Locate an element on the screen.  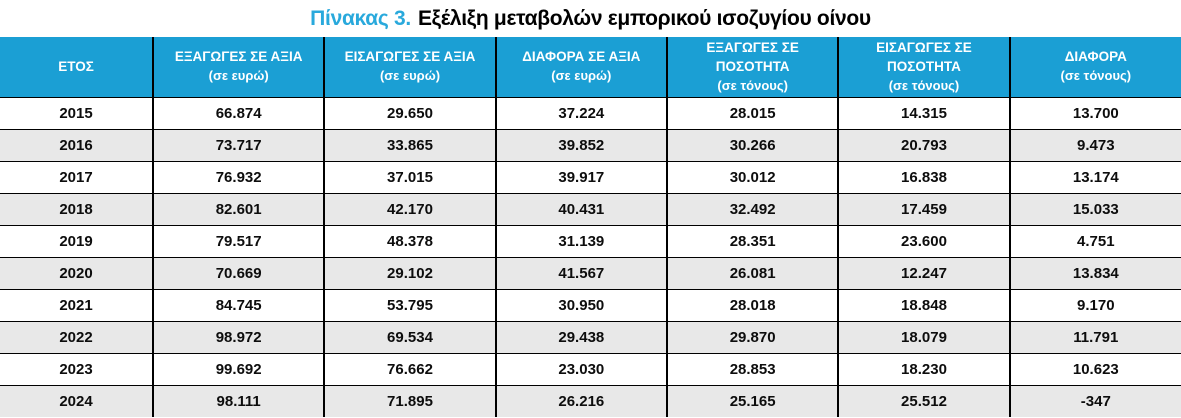
value-cell: -347 is located at coordinates (1094, 401).